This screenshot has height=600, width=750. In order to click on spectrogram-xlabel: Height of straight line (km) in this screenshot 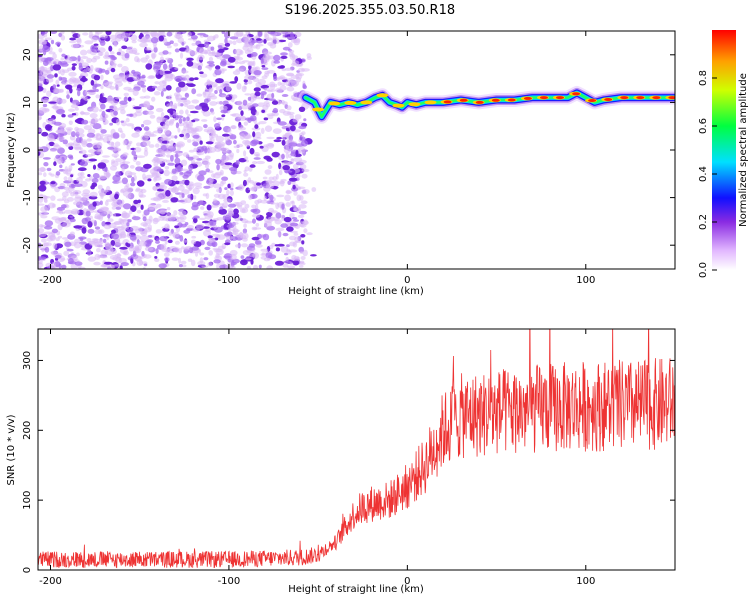, I will do `click(356, 291)`.